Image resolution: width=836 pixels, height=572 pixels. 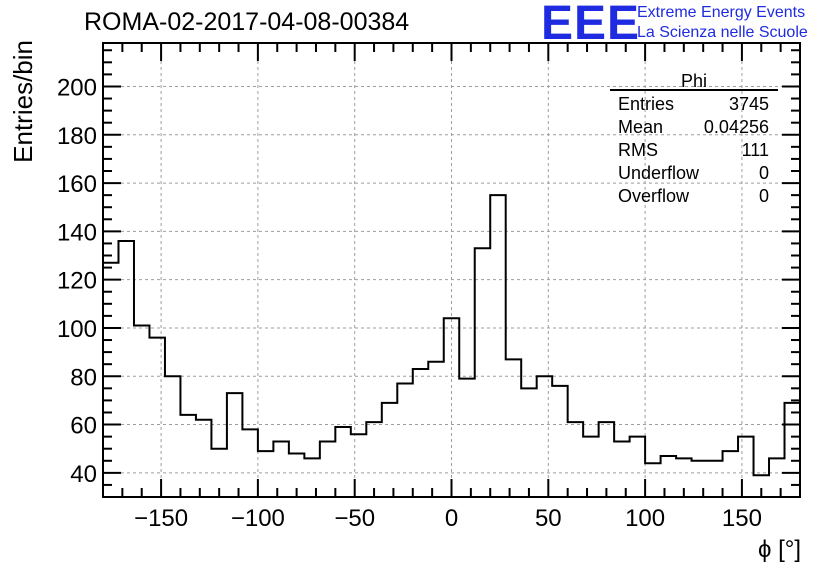 What do you see at coordinates (646, 104) in the screenshot?
I see `stats-row-label: Entries` at bounding box center [646, 104].